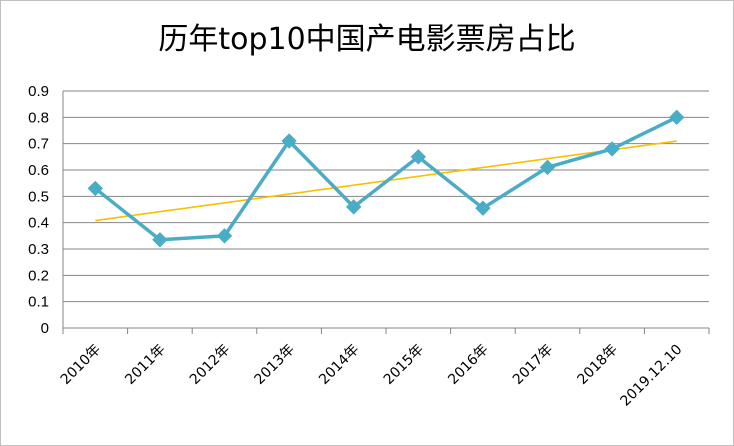 The image size is (734, 446). What do you see at coordinates (339, 365) in the screenshot?
I see `x-tick-label: 2014年` at bounding box center [339, 365].